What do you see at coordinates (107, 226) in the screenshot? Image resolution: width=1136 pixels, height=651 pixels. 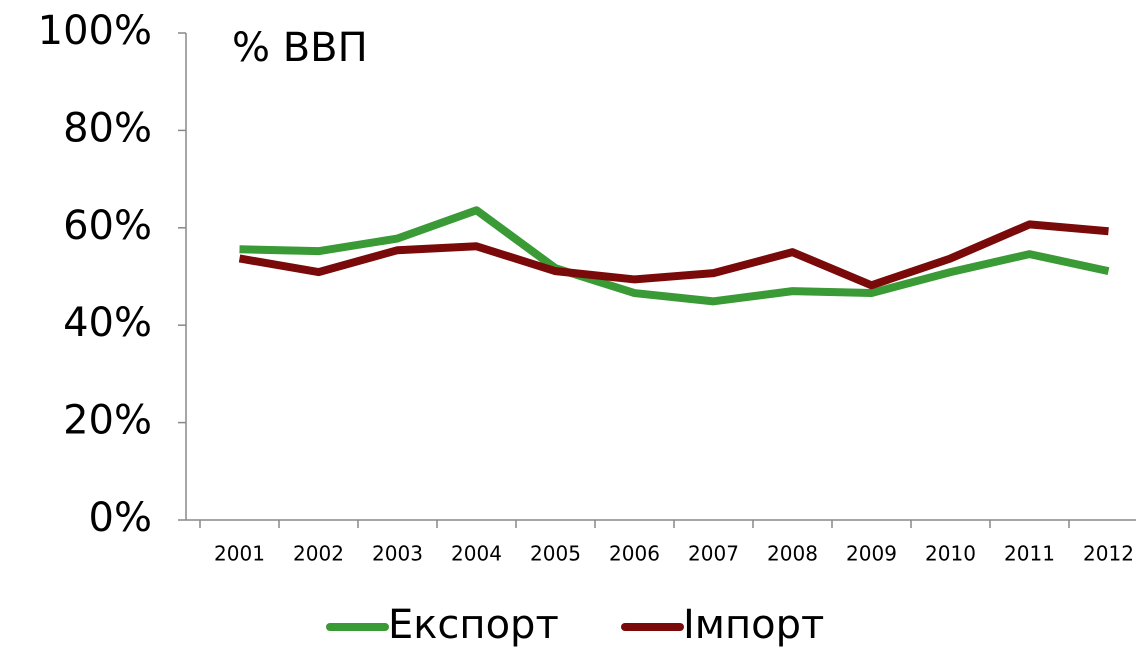 I see `y-tick-label: 60%` at bounding box center [107, 226].